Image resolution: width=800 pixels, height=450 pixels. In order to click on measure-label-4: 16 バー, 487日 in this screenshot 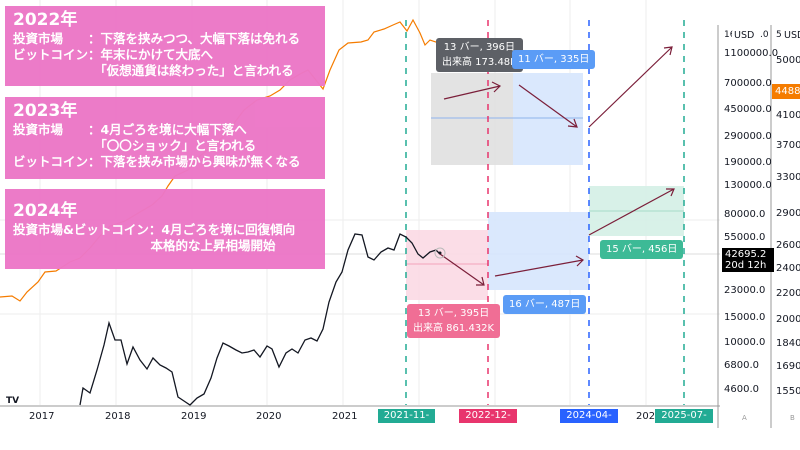, I will do `click(545, 304)`.